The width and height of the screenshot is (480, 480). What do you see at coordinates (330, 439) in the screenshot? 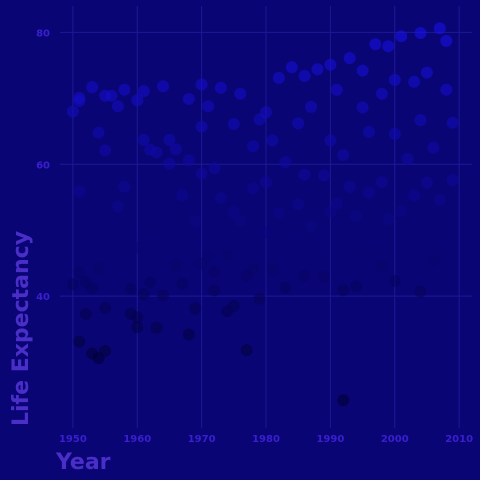
I see `x-tick-label: 1990` at bounding box center [330, 439].